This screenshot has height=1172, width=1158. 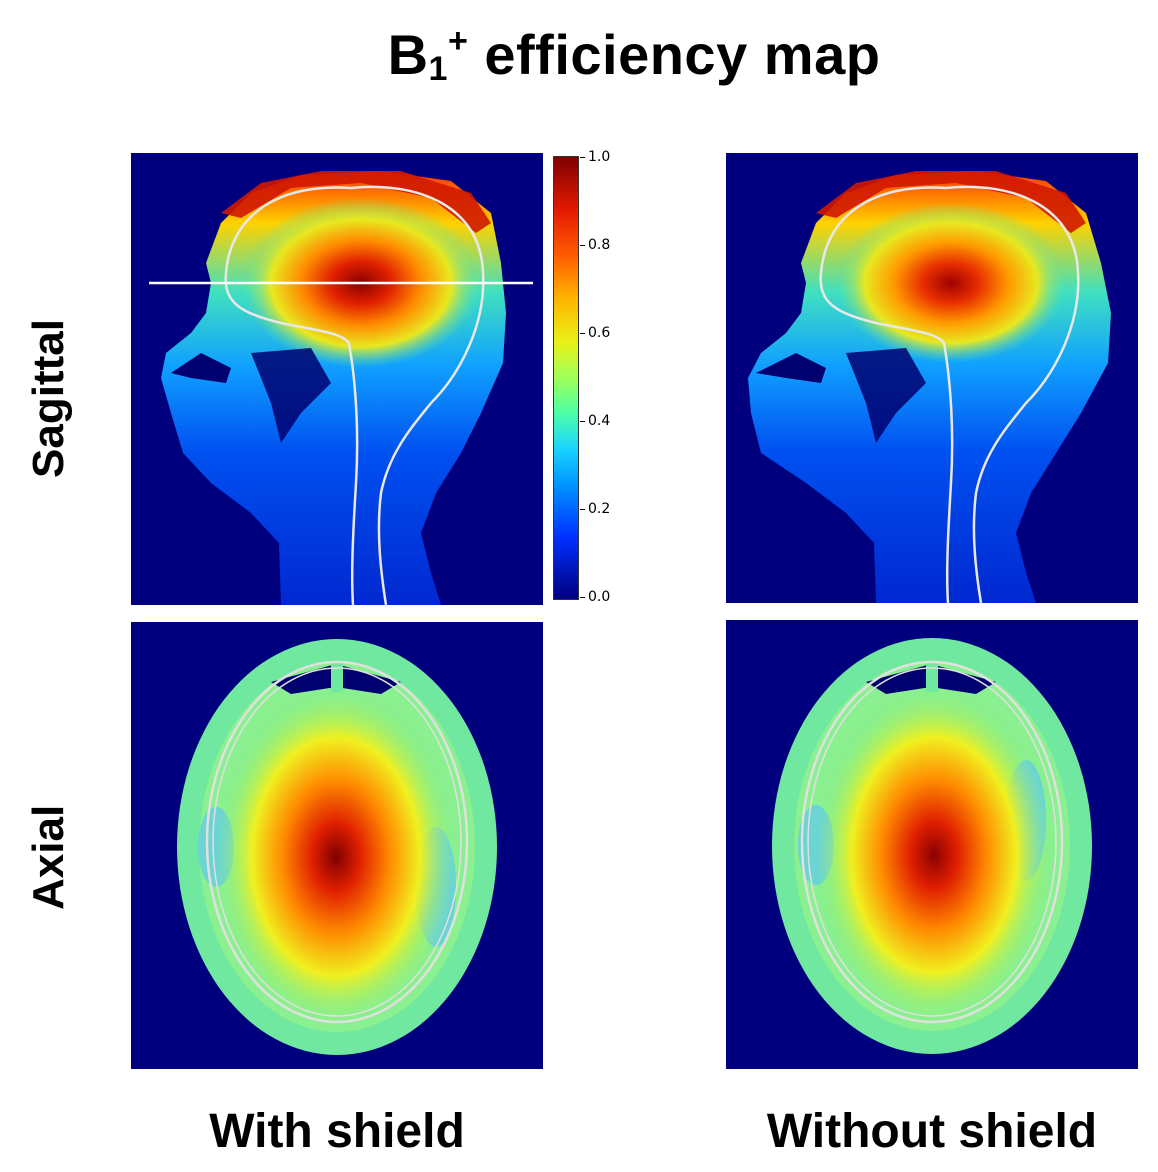 I want to click on colorbar-tick-label: 0.6, so click(x=595, y=333).